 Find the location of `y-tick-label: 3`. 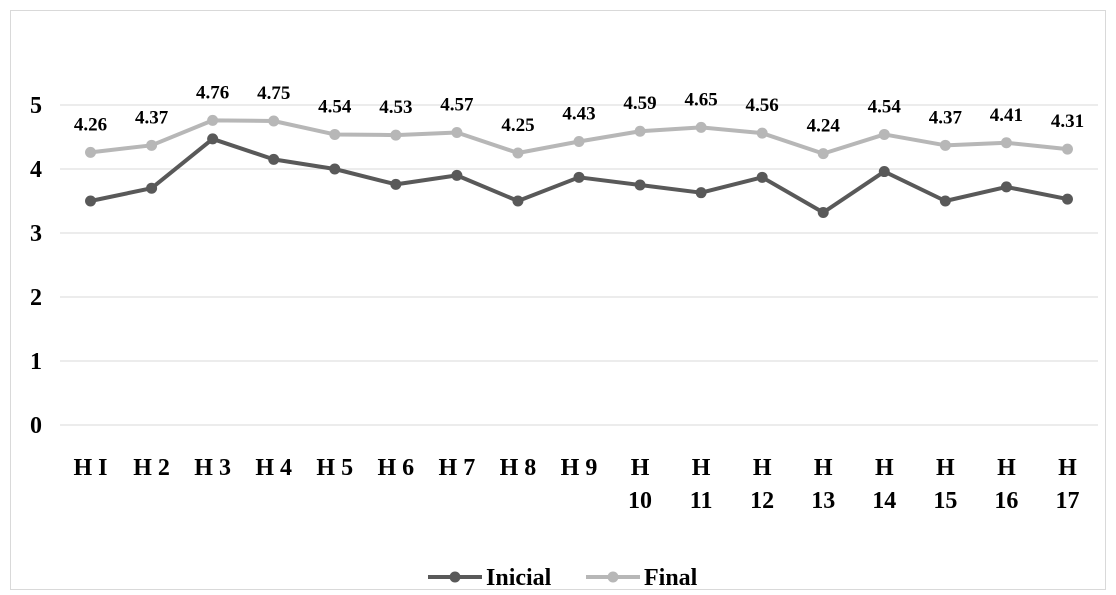

y-tick-label: 3 is located at coordinates (36, 234).